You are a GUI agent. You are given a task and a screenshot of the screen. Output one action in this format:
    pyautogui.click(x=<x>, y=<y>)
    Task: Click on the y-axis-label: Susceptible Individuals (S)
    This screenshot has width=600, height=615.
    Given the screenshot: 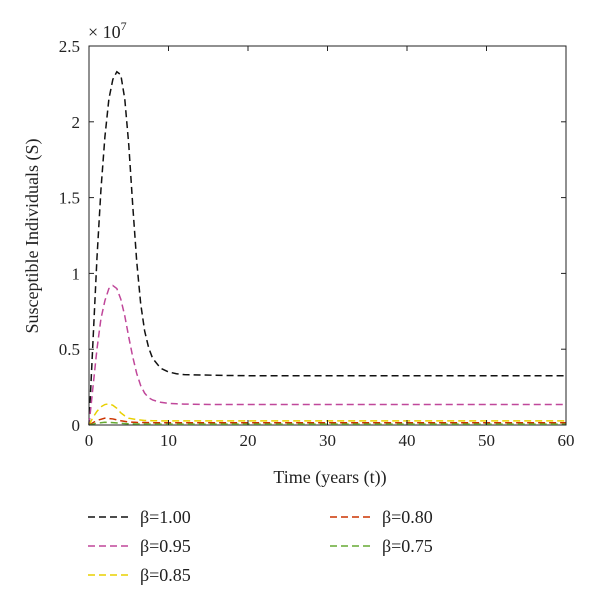 What is the action you would take?
    pyautogui.click(x=32, y=236)
    